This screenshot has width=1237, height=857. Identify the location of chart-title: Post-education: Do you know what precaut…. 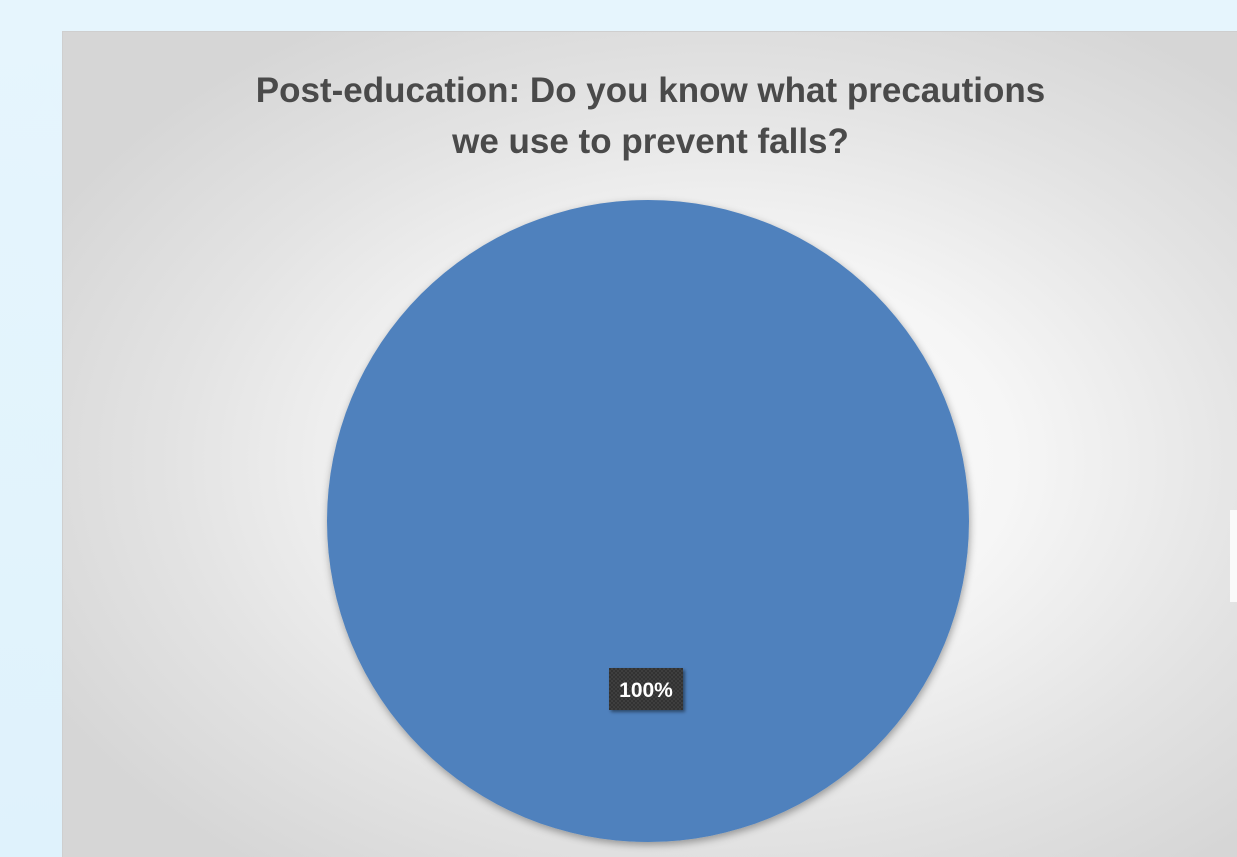
(650, 116).